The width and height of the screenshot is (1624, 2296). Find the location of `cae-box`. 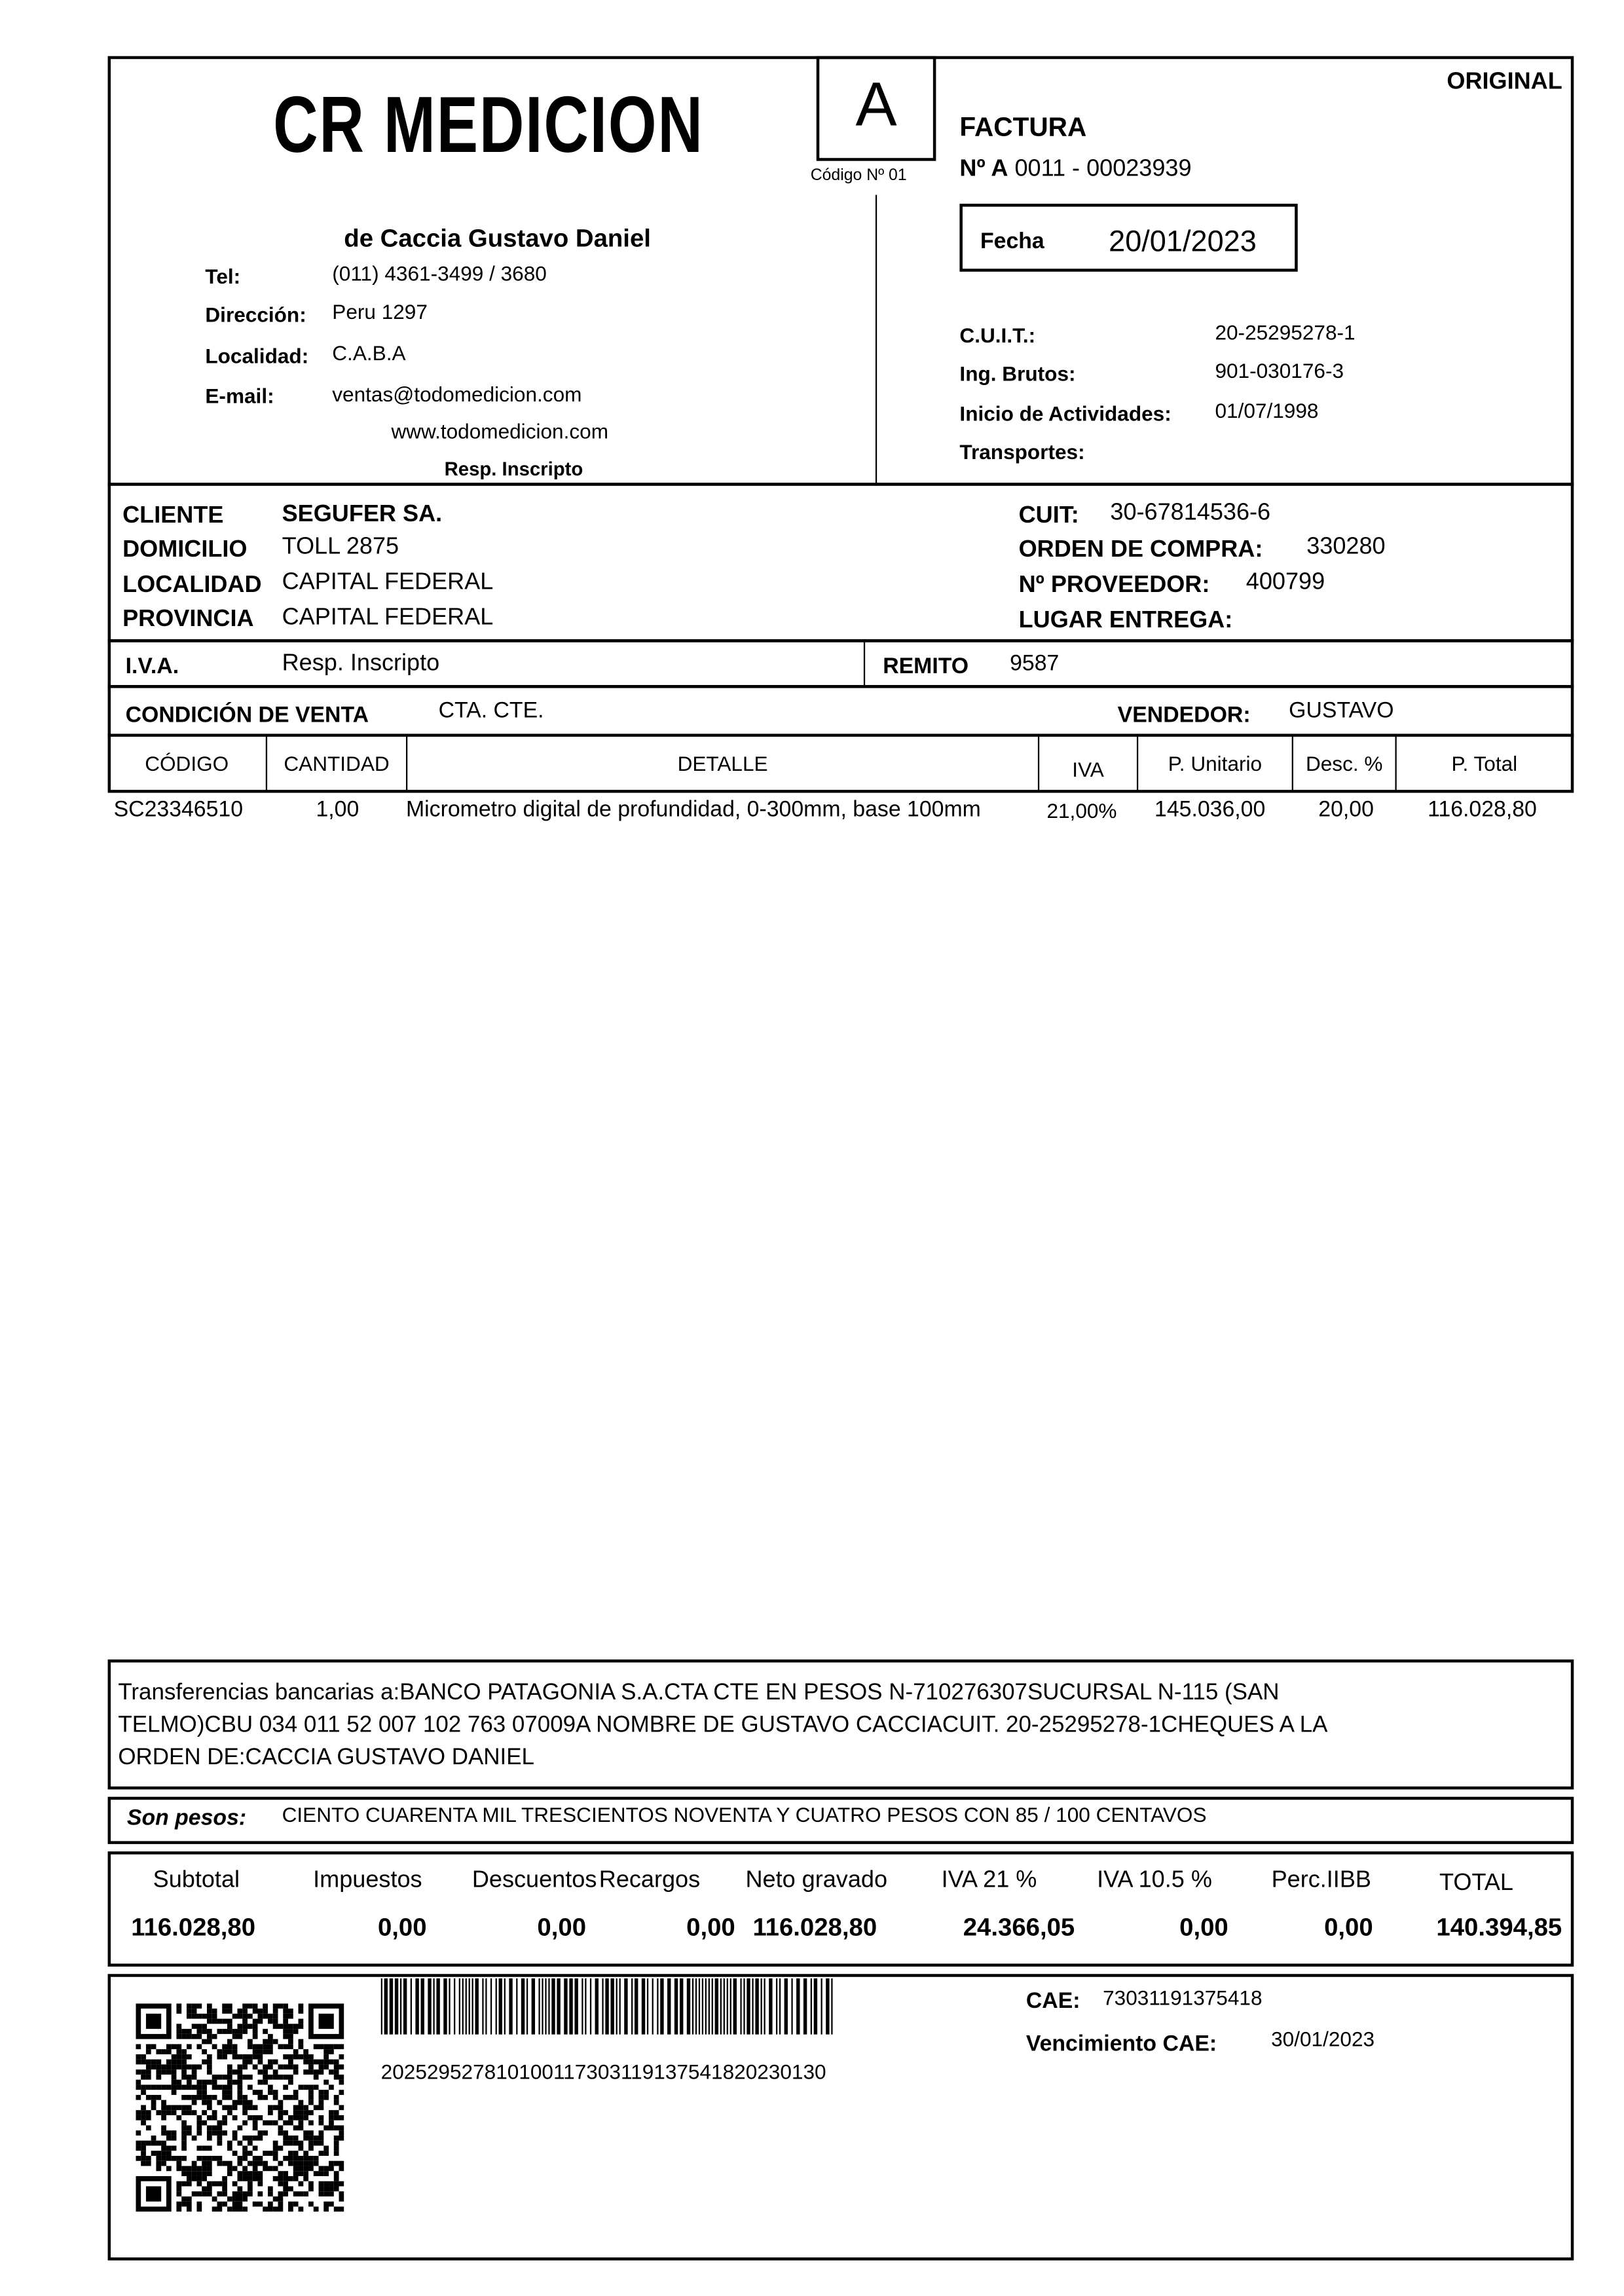

cae-box is located at coordinates (840, 2118).